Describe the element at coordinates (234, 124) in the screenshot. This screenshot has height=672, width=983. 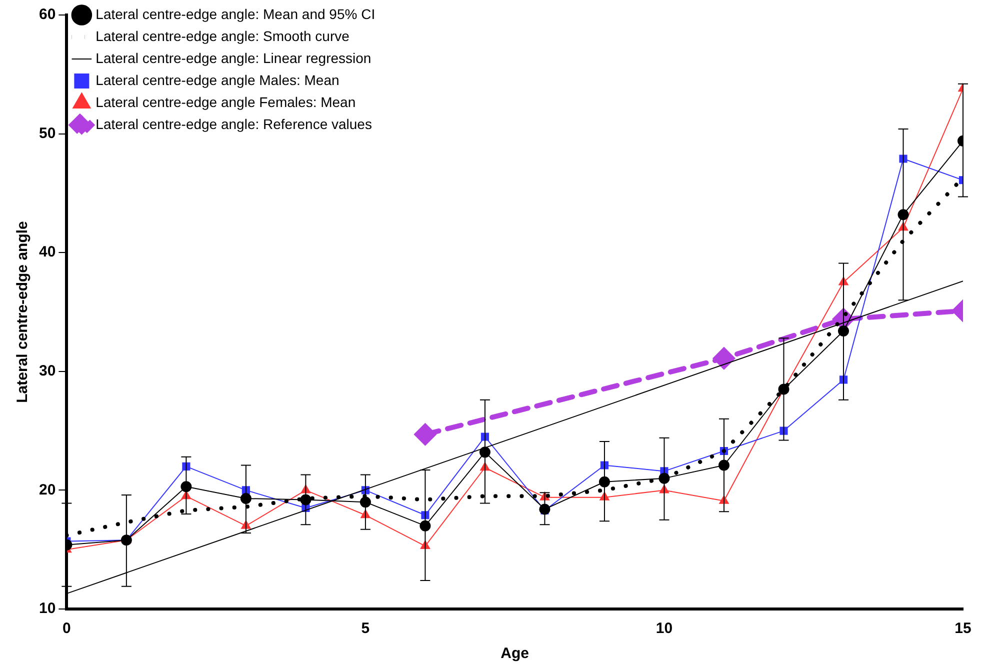
I see `legend-label: Lateral centre-edge angle: Reference values` at that location.